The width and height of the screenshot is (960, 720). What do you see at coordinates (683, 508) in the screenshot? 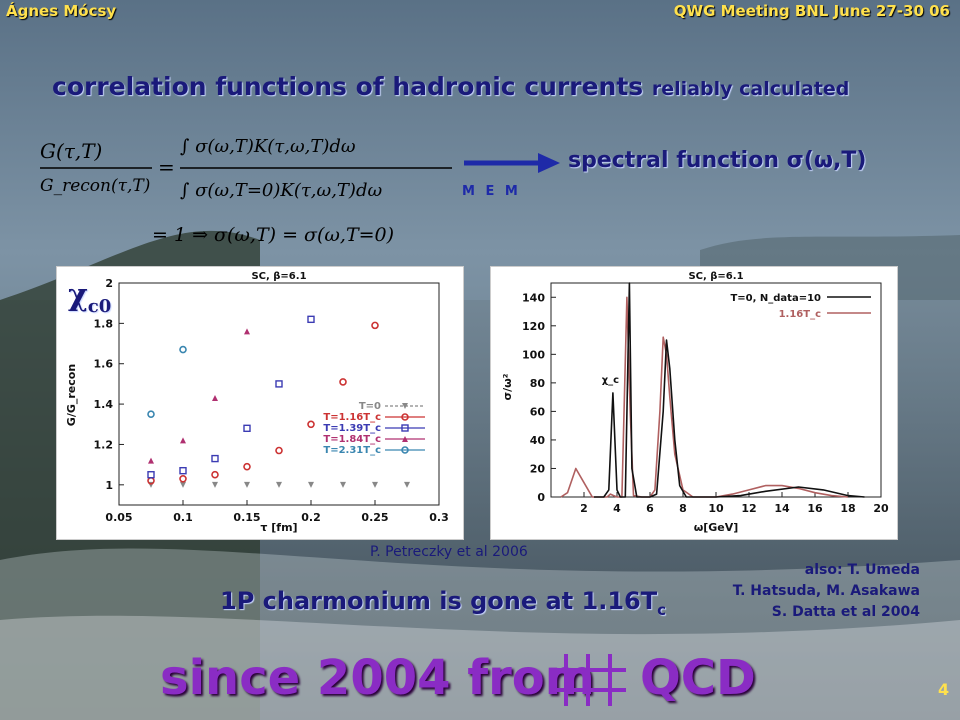
I see `x-tick-label: 8` at bounding box center [683, 508].